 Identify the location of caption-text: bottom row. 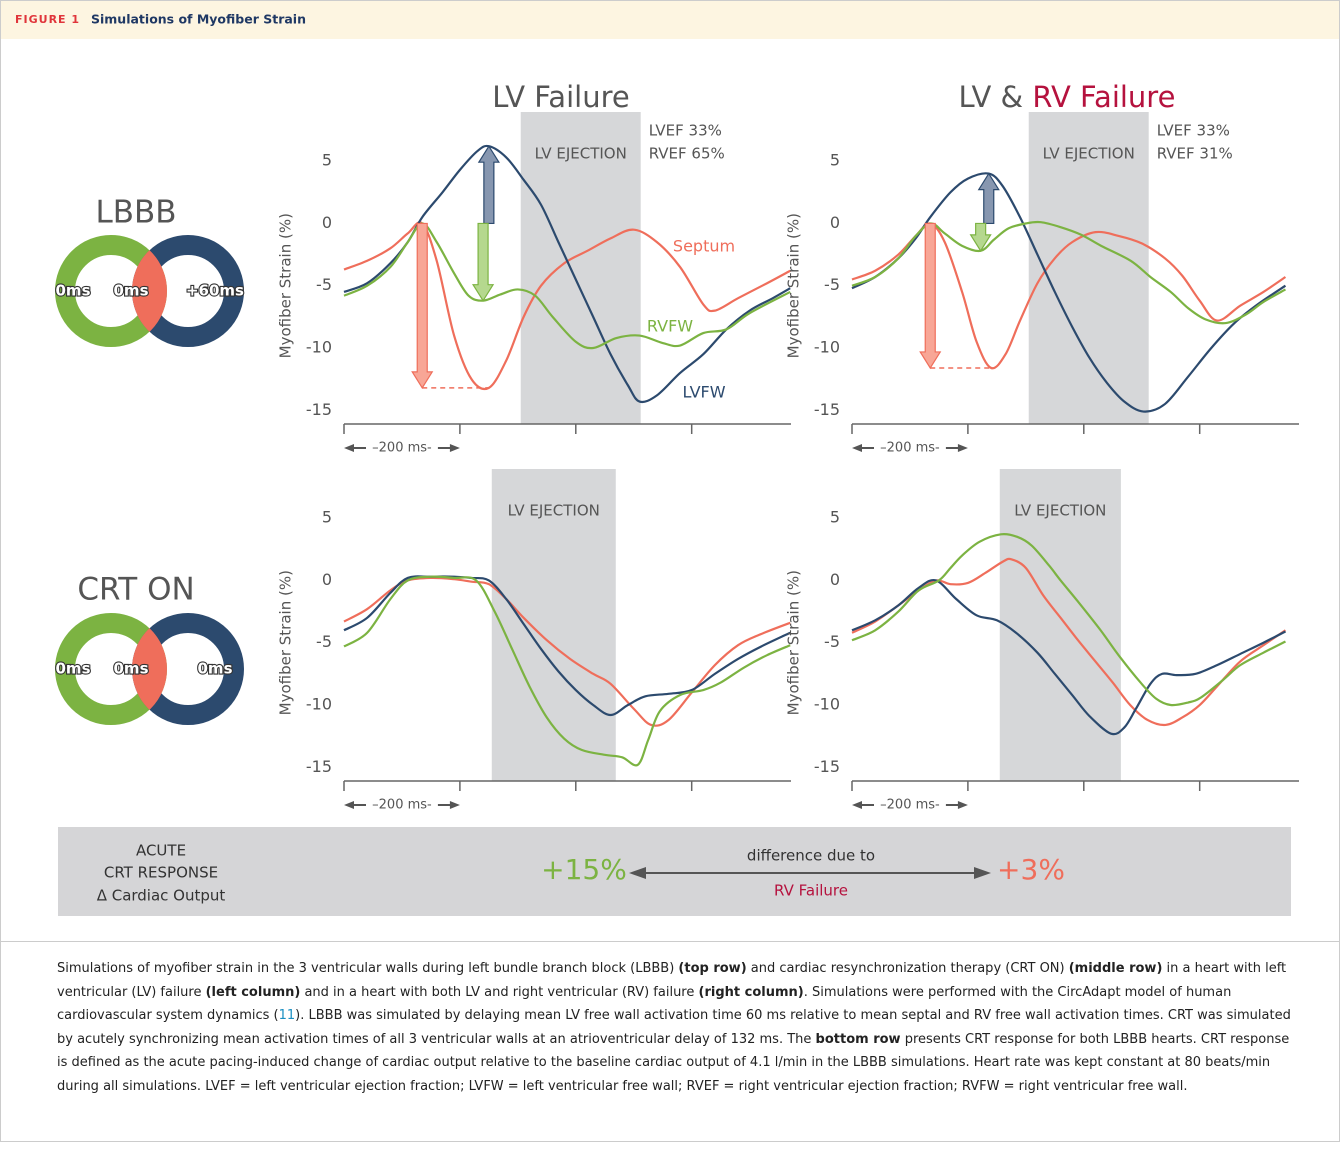
(858, 1039).